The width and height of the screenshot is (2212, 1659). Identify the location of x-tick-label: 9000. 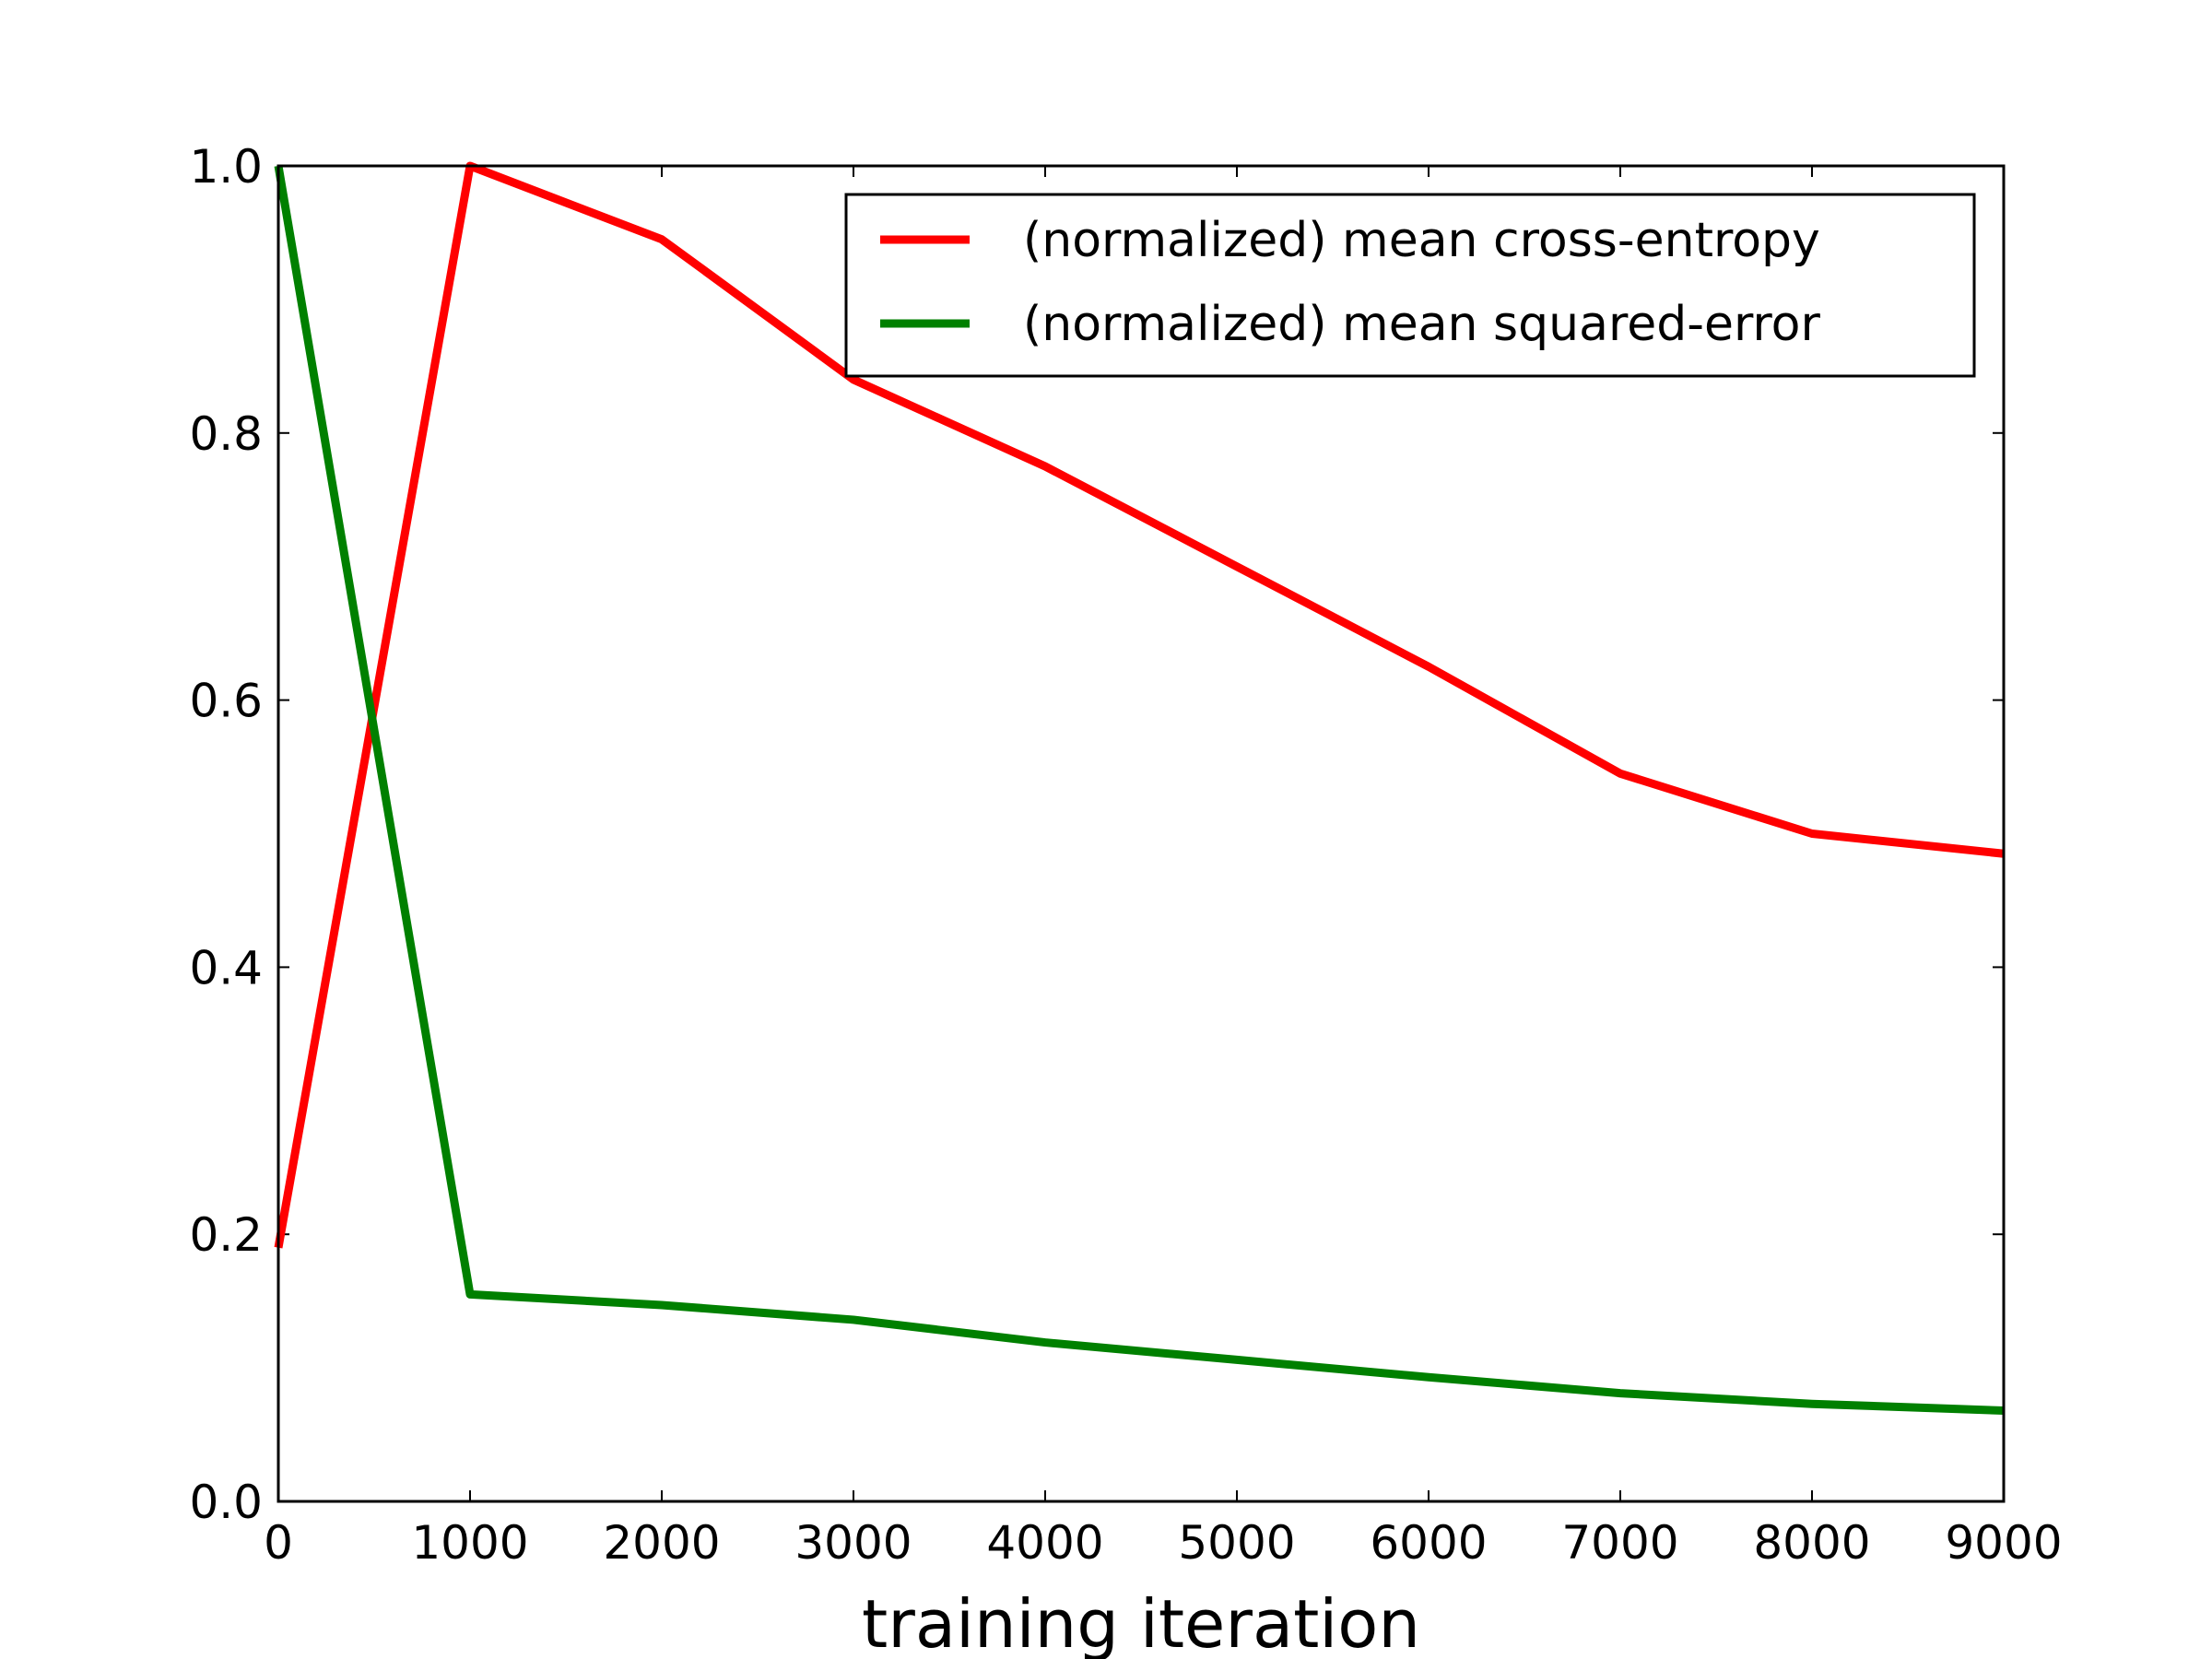
(2003, 1543).